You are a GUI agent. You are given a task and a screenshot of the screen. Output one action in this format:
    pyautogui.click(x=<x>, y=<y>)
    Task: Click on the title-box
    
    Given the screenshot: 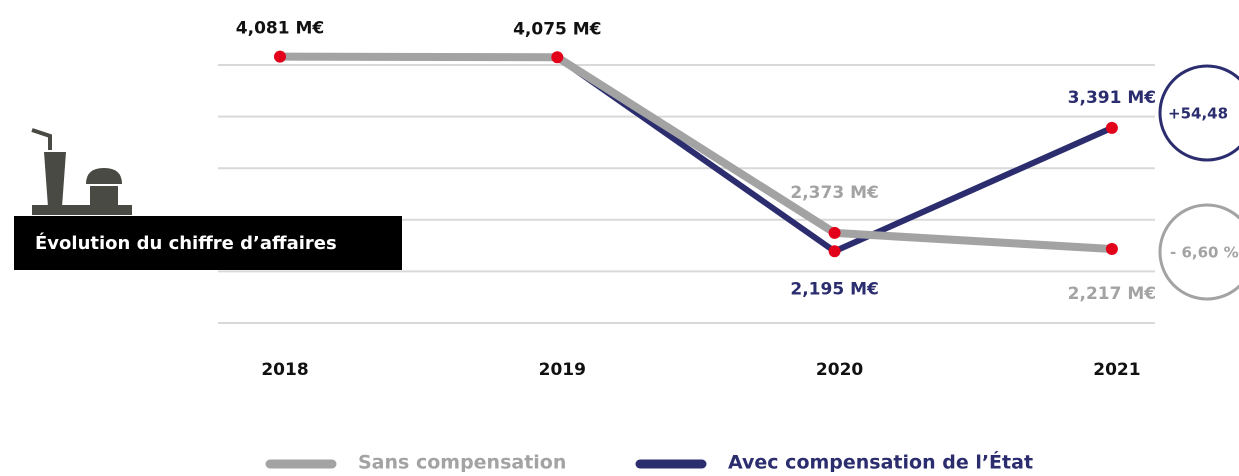 What is the action you would take?
    pyautogui.click(x=208, y=243)
    